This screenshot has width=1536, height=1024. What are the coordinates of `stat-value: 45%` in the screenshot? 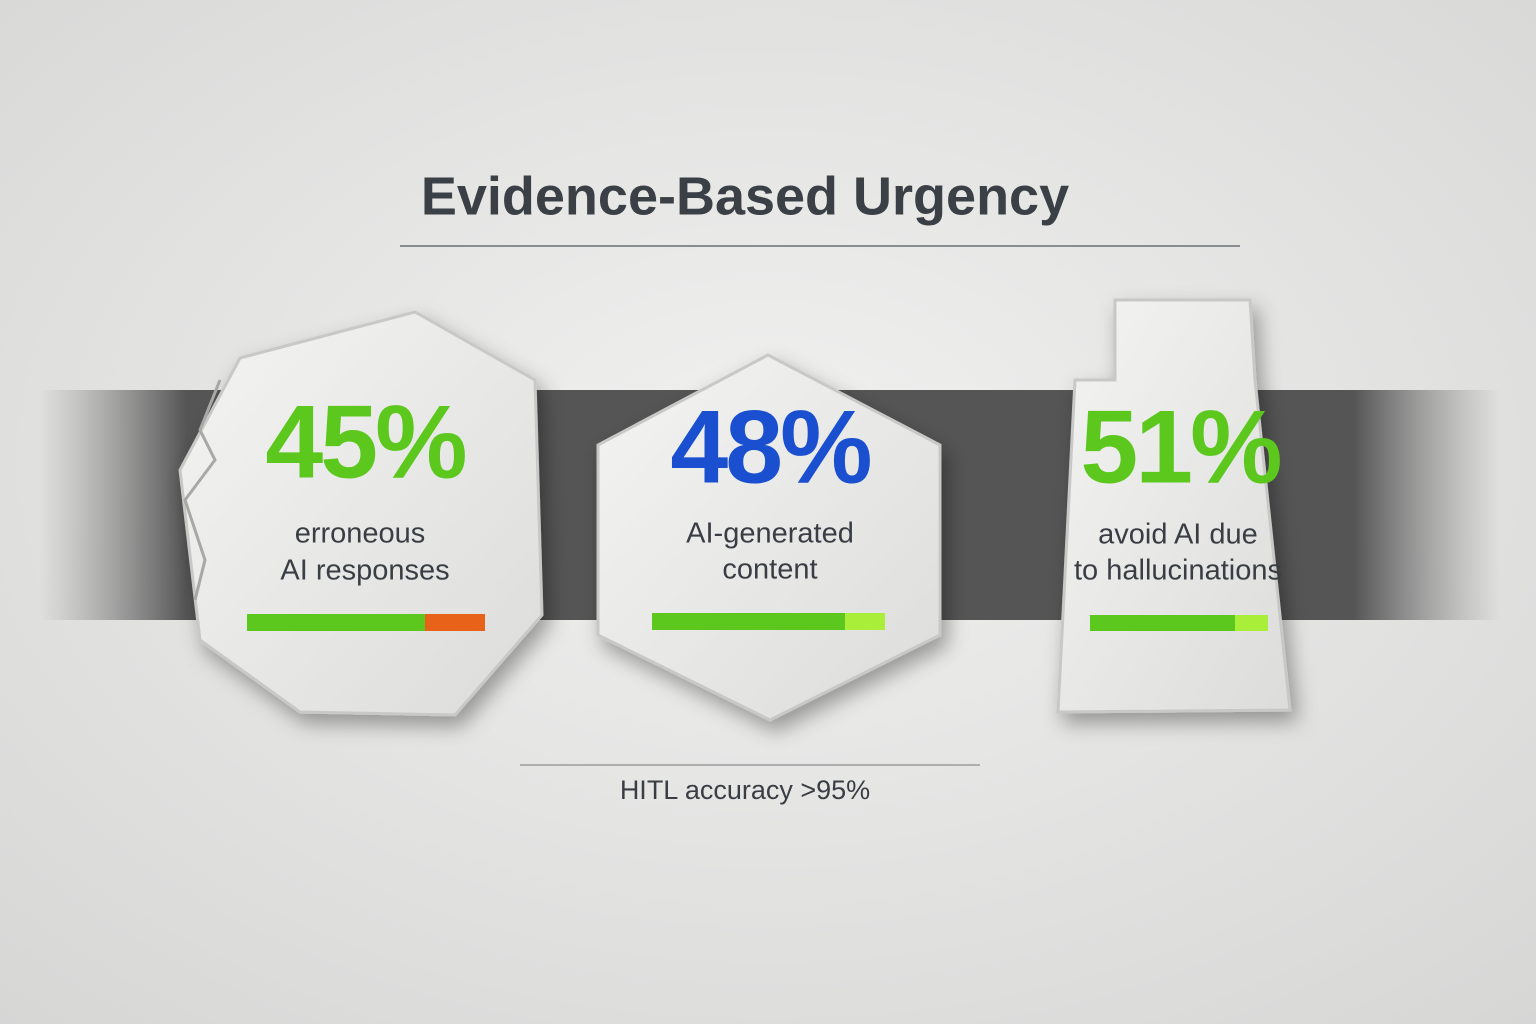 It's located at (365, 442).